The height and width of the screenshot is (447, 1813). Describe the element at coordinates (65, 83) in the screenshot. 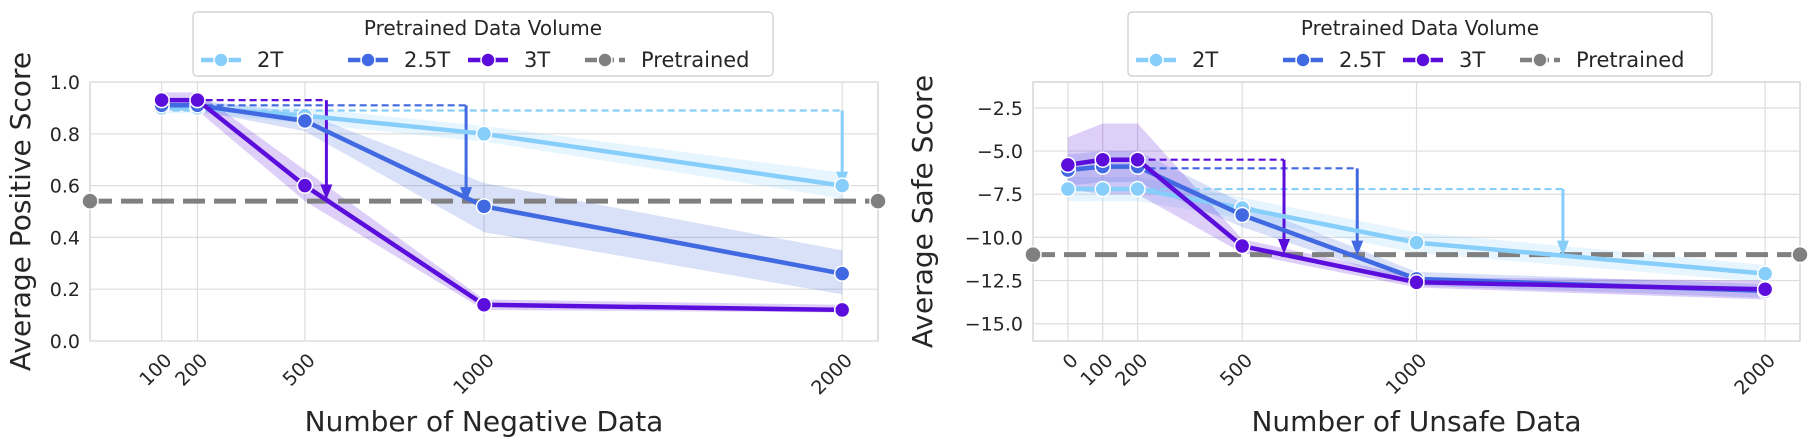

I see `y-tick-label: 1.0` at that location.